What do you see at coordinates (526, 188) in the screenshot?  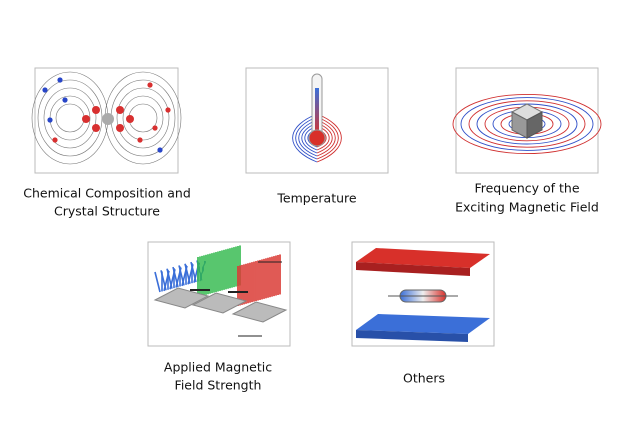 I see `caption: Frequency of the` at bounding box center [526, 188].